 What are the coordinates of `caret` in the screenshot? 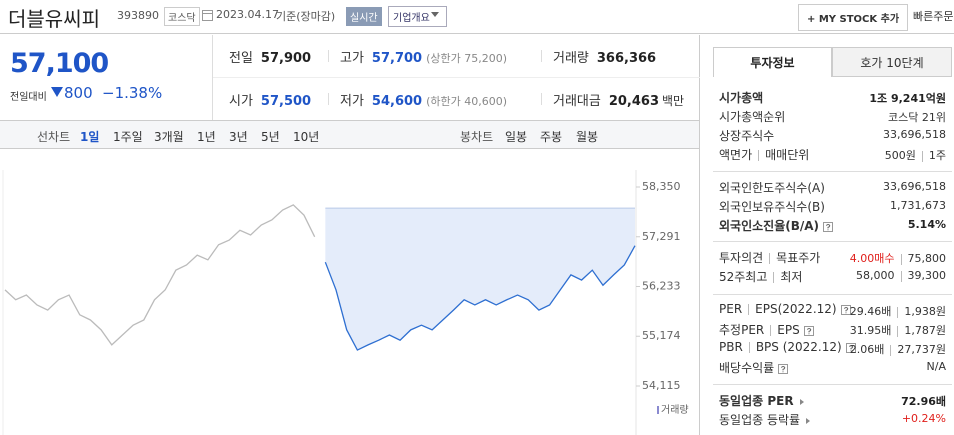 It's located at (435, 14).